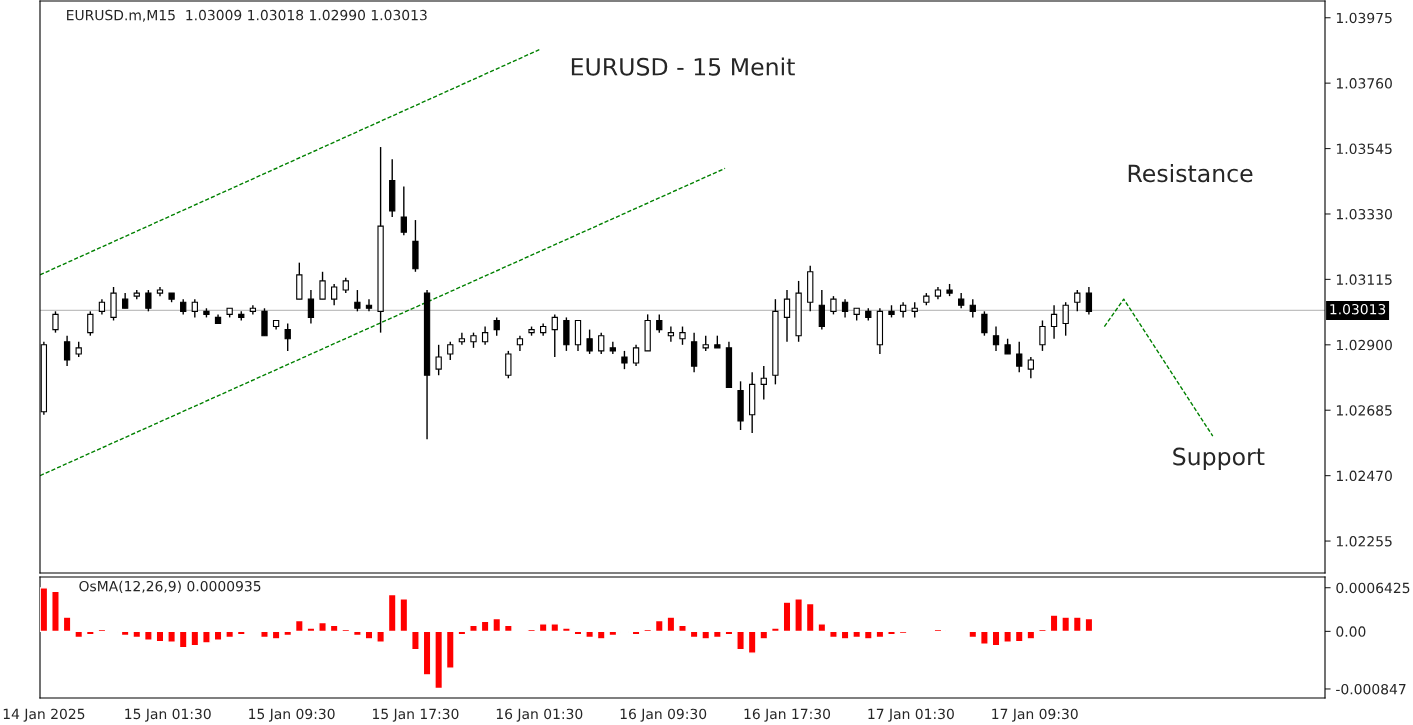  Describe the element at coordinates (247, 15) in the screenshot. I see `annotation: EURUSD.m,M15 1.03009 1.03018 1.02990 1.03013` at that location.